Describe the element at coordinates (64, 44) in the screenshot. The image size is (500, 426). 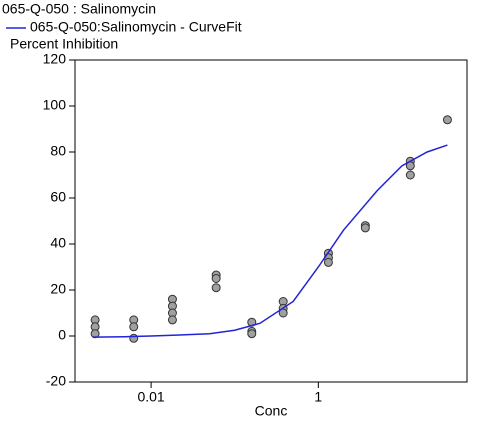
I see `y-axis-label: Percent Inhibition` at that location.